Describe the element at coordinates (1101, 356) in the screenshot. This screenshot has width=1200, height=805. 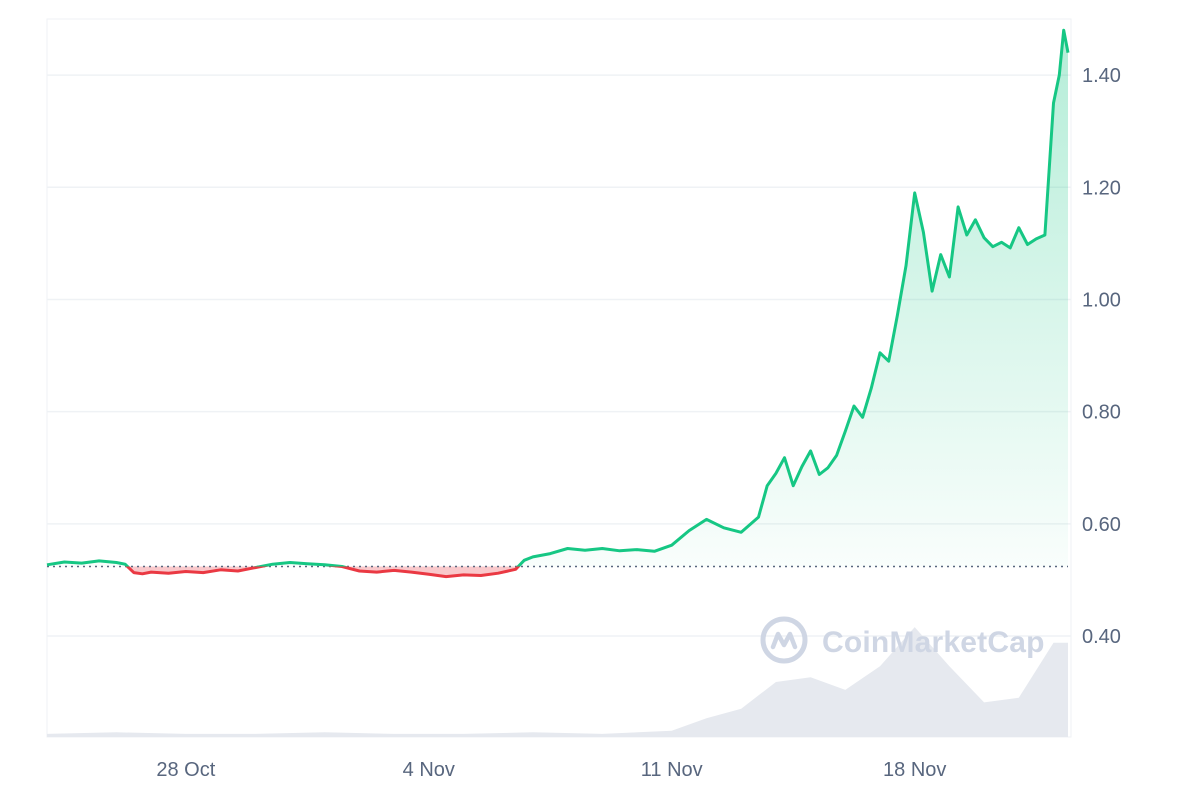
I see `y-axis: 0.40 0.60 0.80 1.00 1.20 1.40` at that location.